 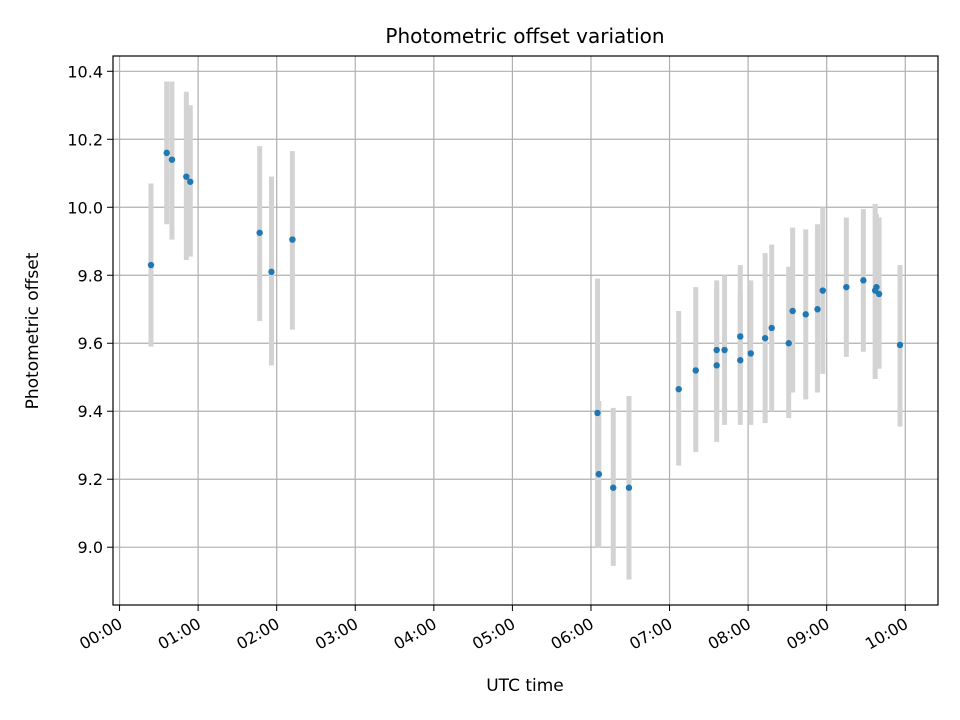 What do you see at coordinates (90, 547) in the screenshot?
I see `y-tick-label: 9.0` at bounding box center [90, 547].